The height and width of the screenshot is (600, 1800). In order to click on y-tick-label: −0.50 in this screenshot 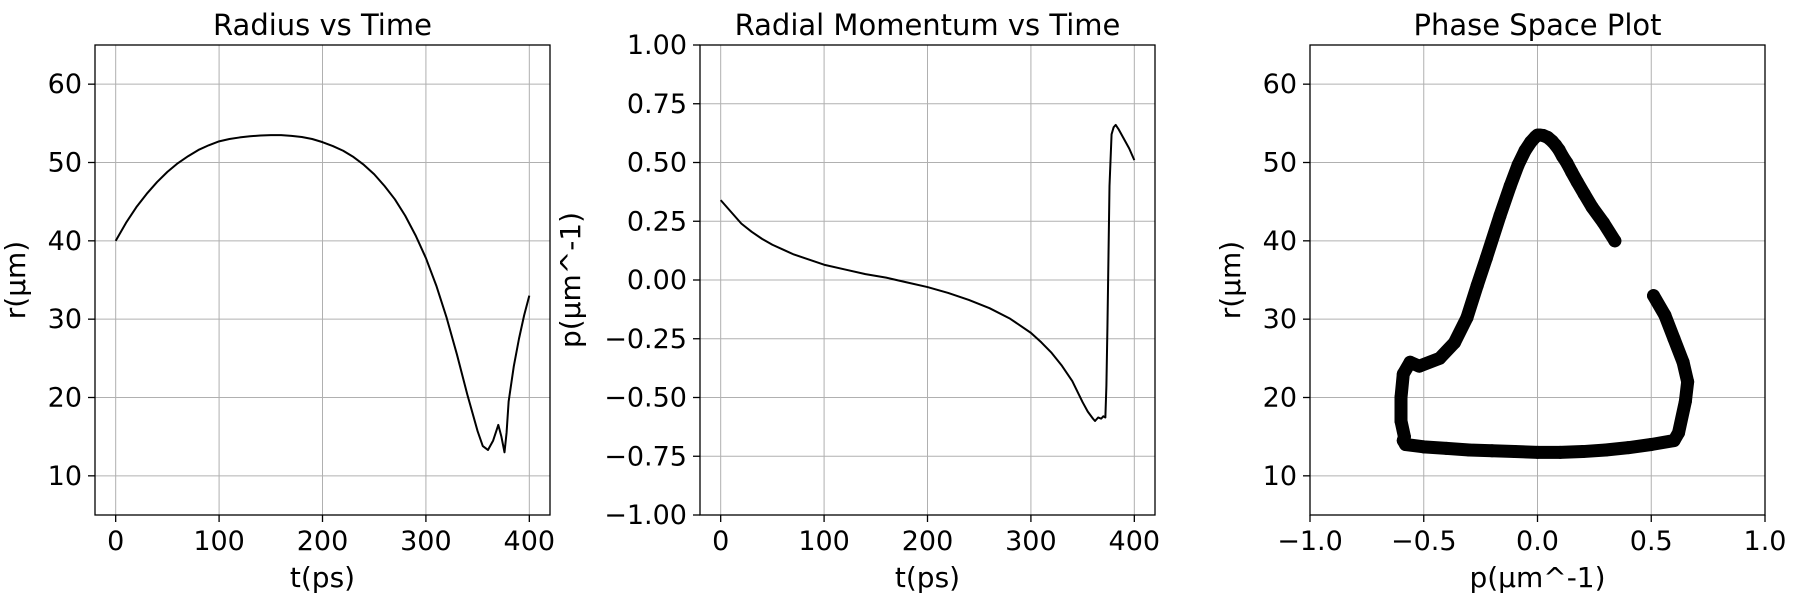, I will do `click(645, 398)`.